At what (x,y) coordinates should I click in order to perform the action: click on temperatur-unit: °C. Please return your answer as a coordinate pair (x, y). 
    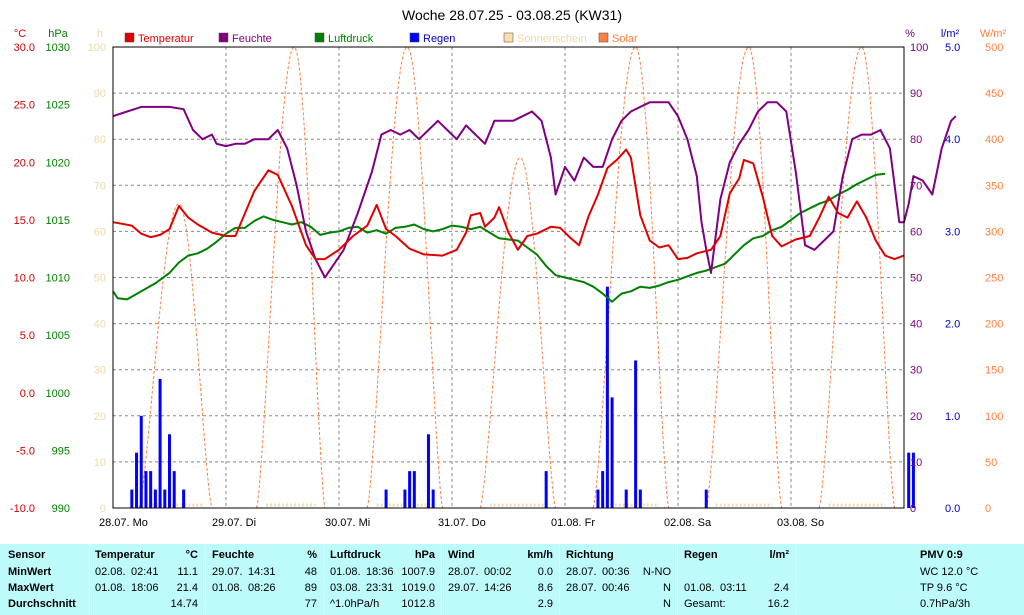
    Looking at the image, I should click on (191, 555).